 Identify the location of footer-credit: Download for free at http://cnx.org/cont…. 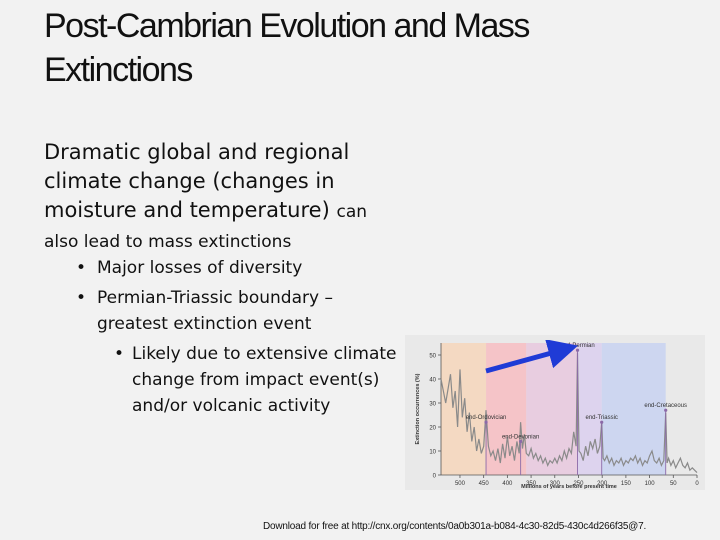
(455, 526).